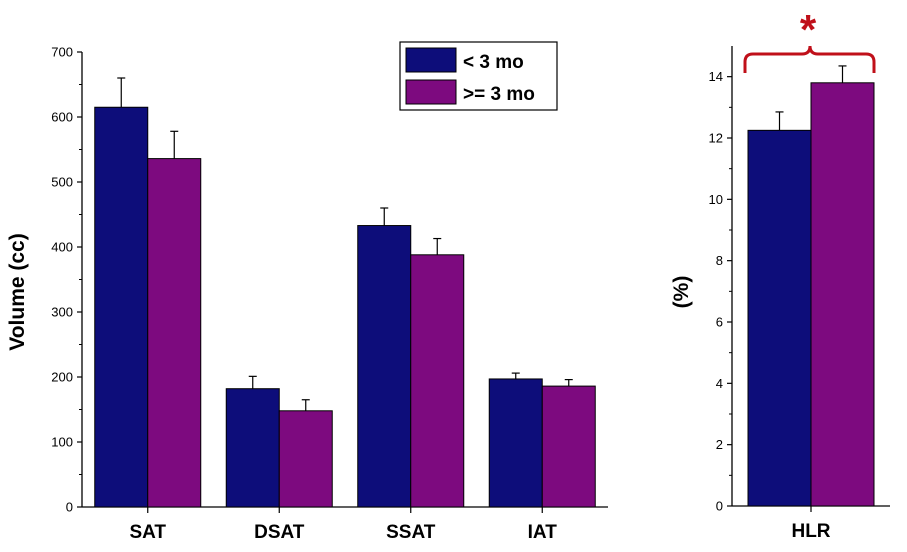 The width and height of the screenshot is (907, 552). What do you see at coordinates (62, 442) in the screenshot?
I see `volume-y-tick-label: 100` at bounding box center [62, 442].